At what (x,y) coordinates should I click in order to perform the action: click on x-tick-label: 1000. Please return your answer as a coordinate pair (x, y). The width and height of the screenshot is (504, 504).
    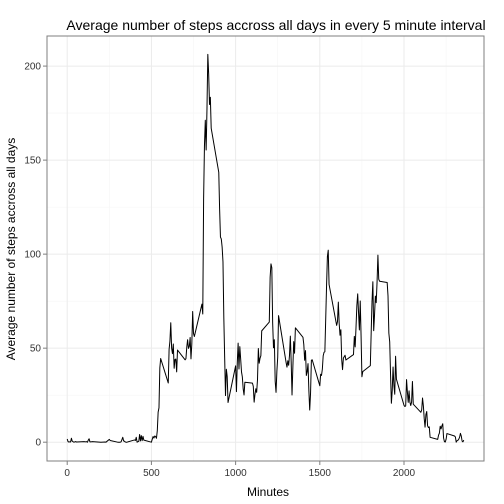
    Looking at the image, I should click on (235, 473).